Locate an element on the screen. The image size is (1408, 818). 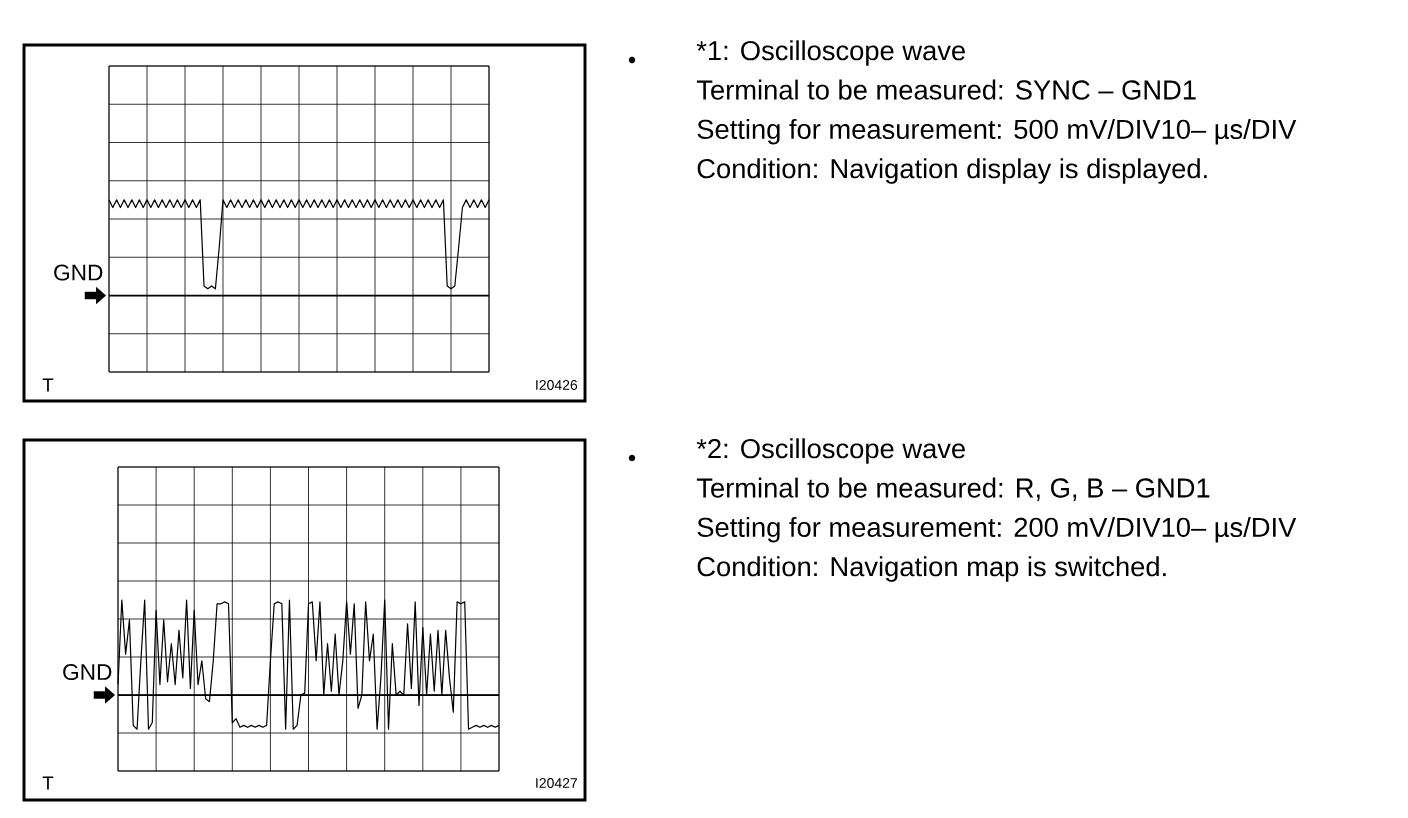
text: Setting for measurement: 500 mV/DIV10– µs/DIV is located at coordinates (997, 131).